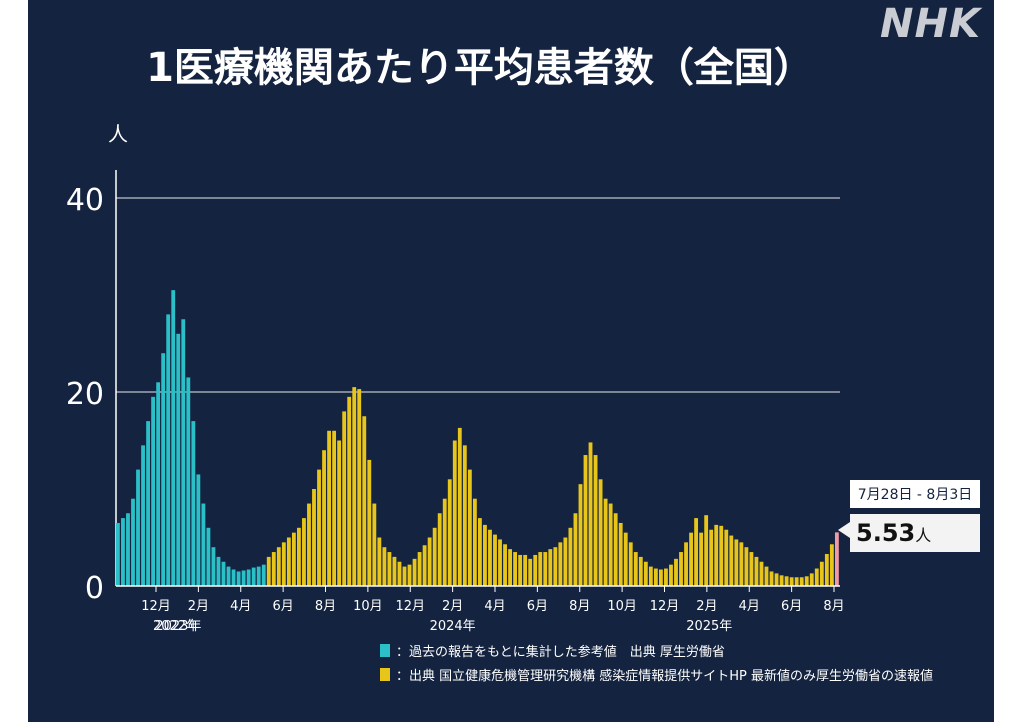  Describe the element at coordinates (480, 68) in the screenshot. I see `chart-title: 1医療機関あたり平均患者数（全国）` at that location.